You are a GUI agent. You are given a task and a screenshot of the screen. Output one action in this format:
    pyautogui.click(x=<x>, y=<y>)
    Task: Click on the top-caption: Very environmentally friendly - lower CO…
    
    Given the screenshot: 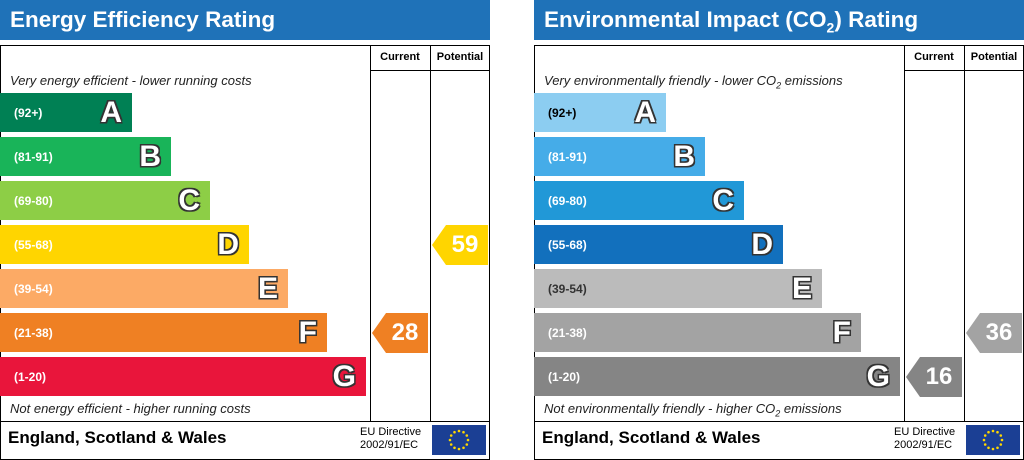 What is the action you would take?
    pyautogui.click(x=693, y=82)
    